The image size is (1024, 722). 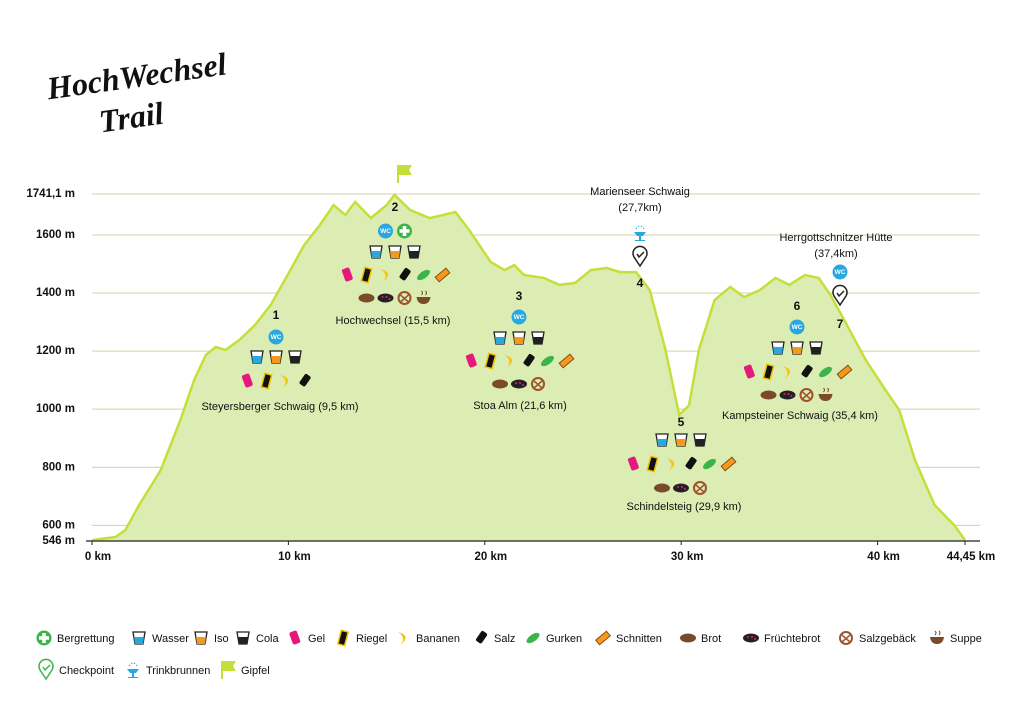 I want to click on icon-brunnen, so click(x=640, y=233).